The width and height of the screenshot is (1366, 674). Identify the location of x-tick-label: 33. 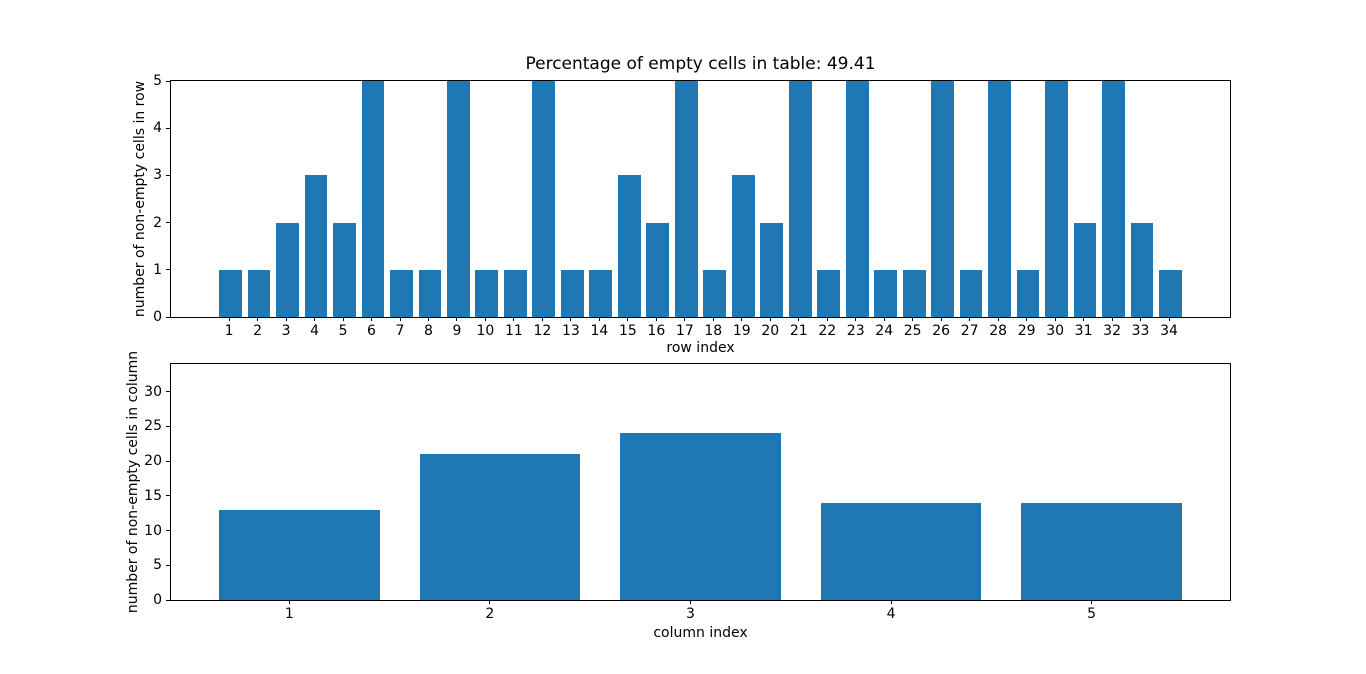
(1140, 331).